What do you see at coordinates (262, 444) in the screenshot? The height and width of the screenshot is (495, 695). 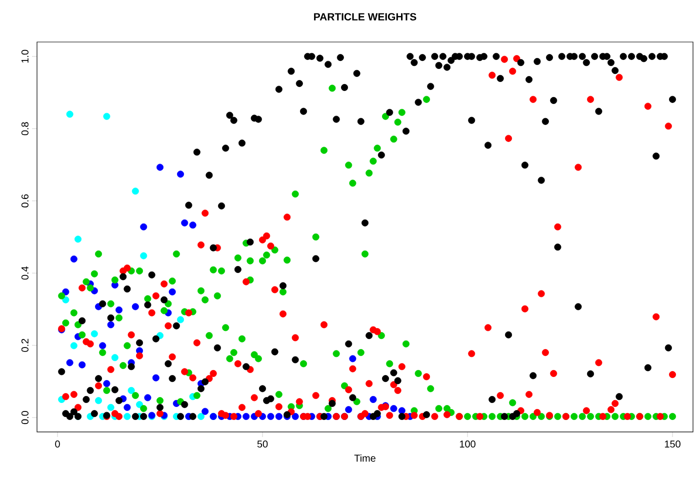 I see `x-tick-label: 50` at bounding box center [262, 444].